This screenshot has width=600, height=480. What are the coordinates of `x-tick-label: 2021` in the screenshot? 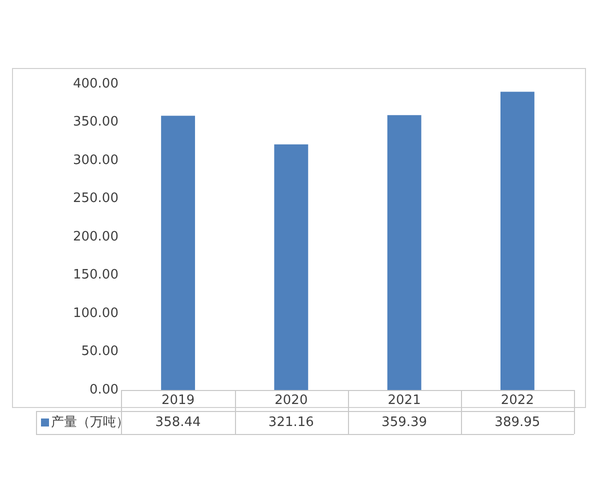 It's located at (404, 400).